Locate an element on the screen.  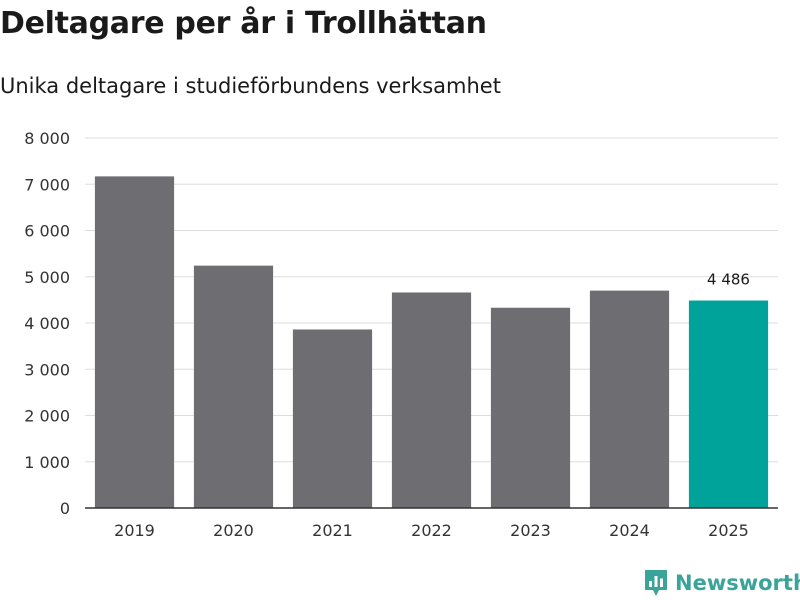
x-tick-label: 2021 is located at coordinates (332, 530).